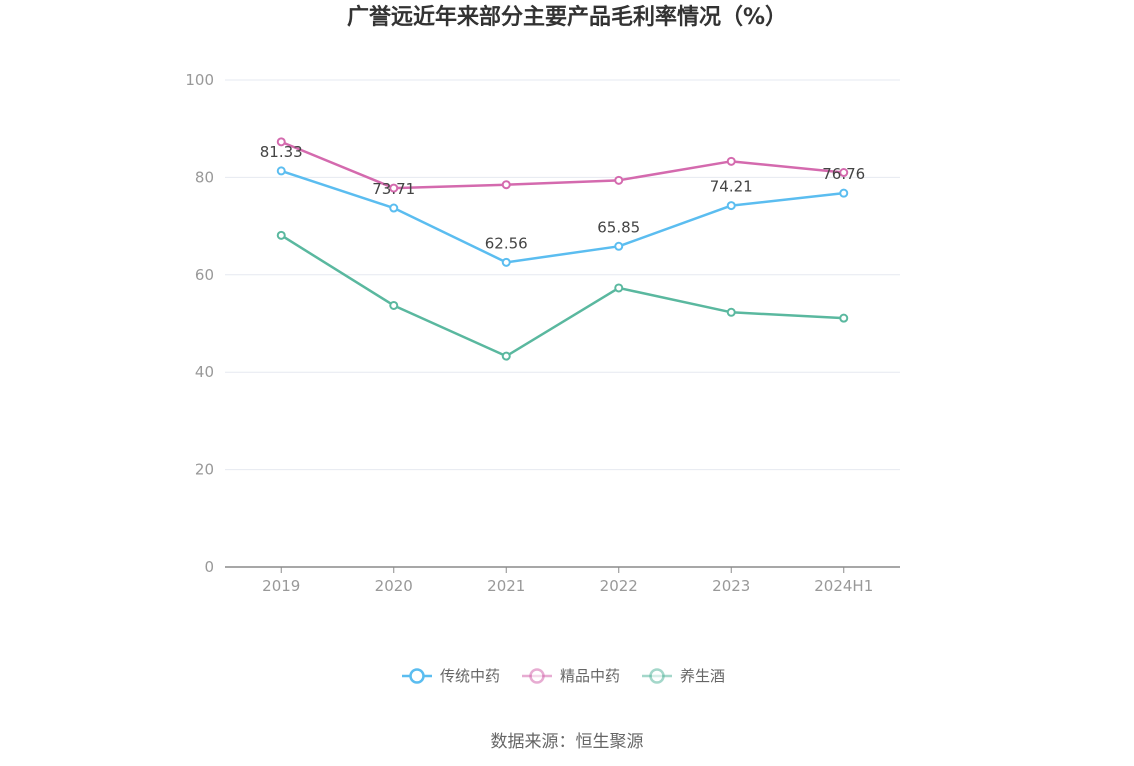  What do you see at coordinates (731, 586) in the screenshot?
I see `x-tick-label: 2023` at bounding box center [731, 586].